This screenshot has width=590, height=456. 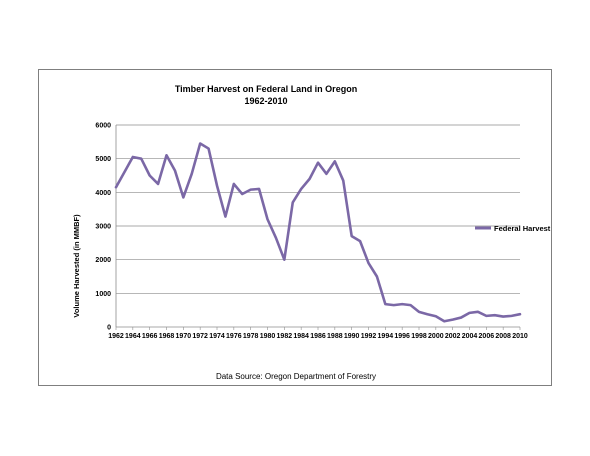 What do you see at coordinates (103, 193) in the screenshot?
I see `y-tick-label: 4000` at bounding box center [103, 193].